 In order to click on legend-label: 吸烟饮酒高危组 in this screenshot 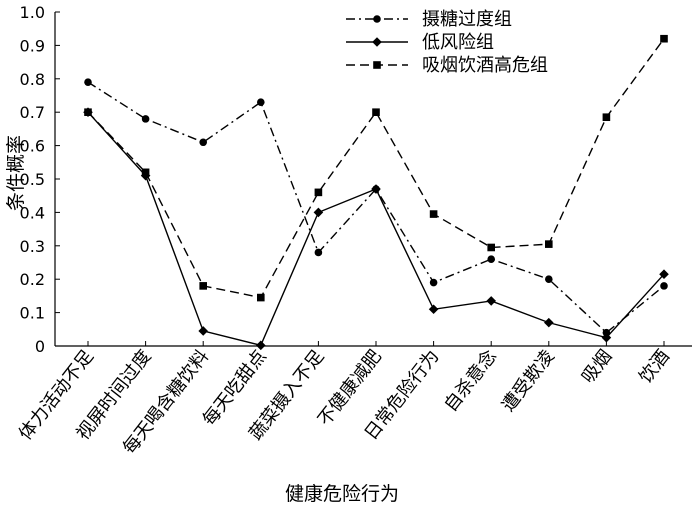, I will do `click(485, 65)`.